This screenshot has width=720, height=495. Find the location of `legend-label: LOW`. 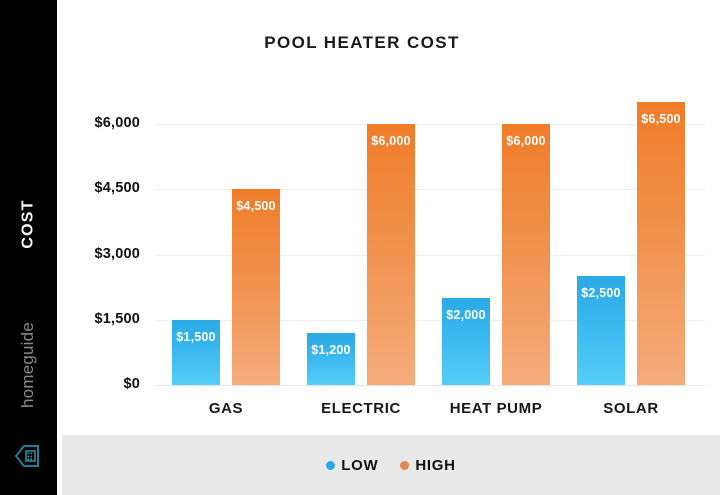

legend-label: LOW is located at coordinates (360, 465).